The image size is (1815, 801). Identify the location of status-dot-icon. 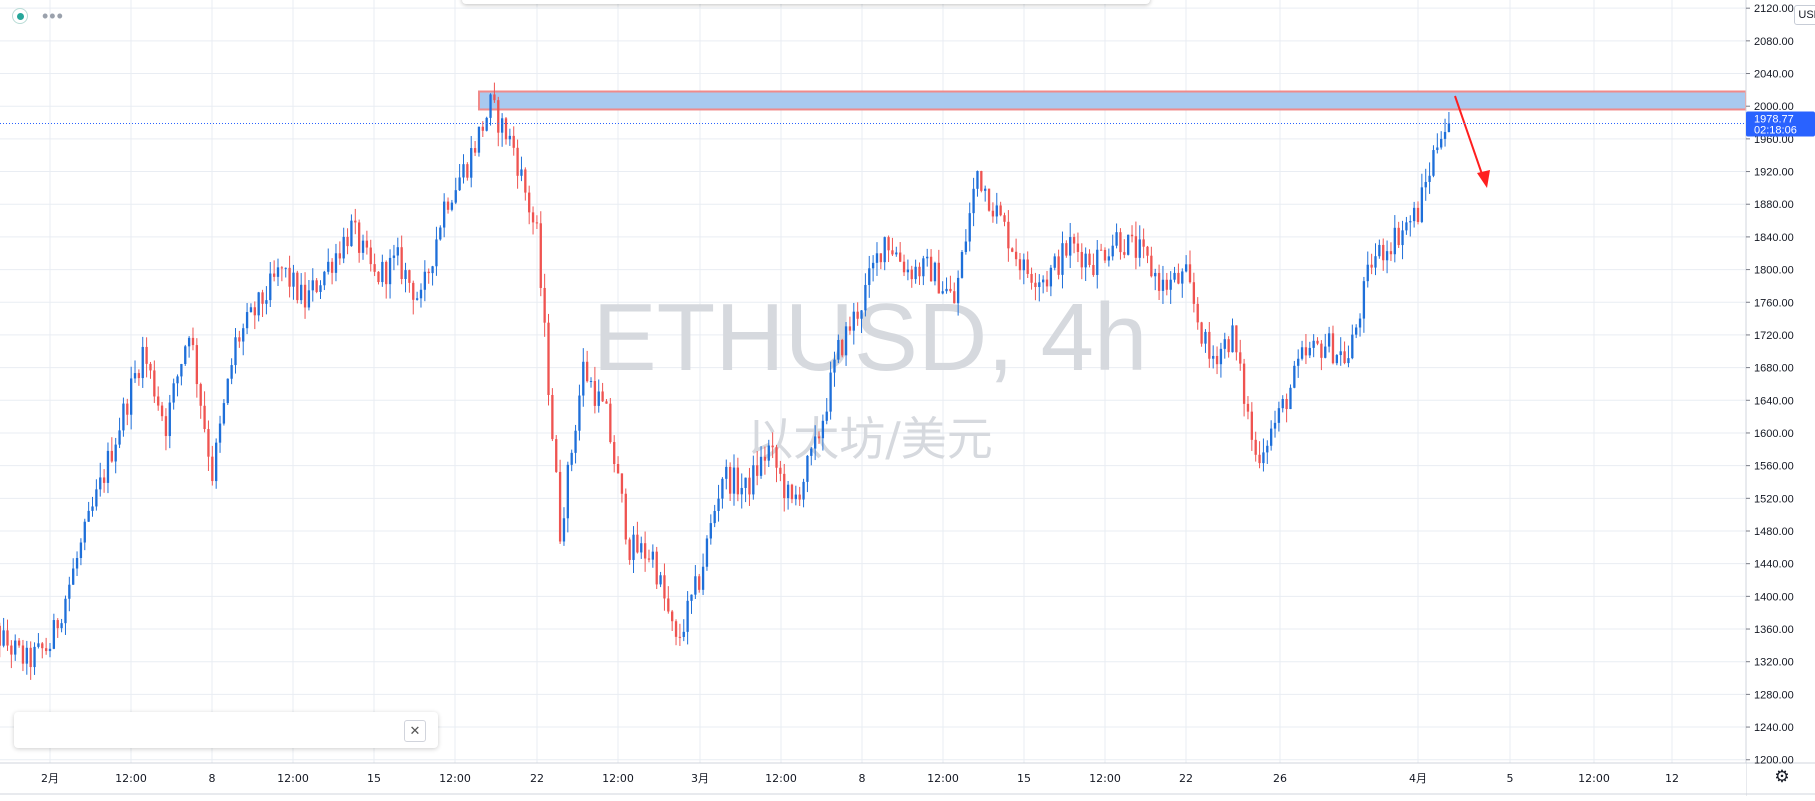
(20, 16).